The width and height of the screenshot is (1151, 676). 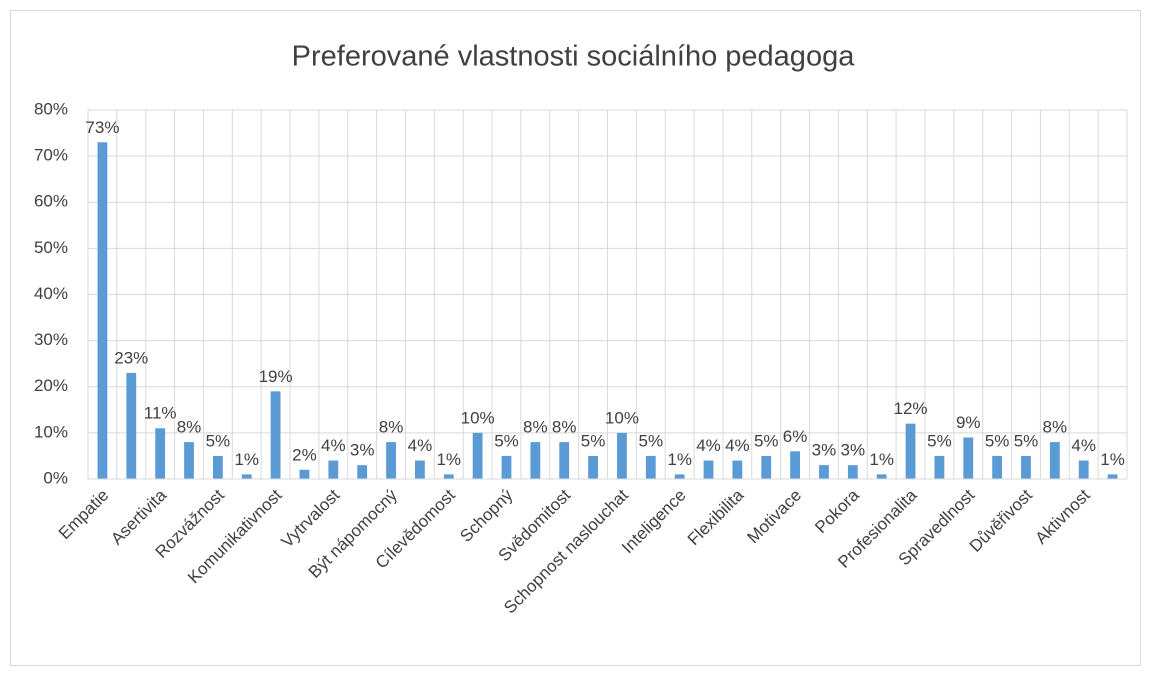 I want to click on data-label: 23%, so click(x=131, y=357).